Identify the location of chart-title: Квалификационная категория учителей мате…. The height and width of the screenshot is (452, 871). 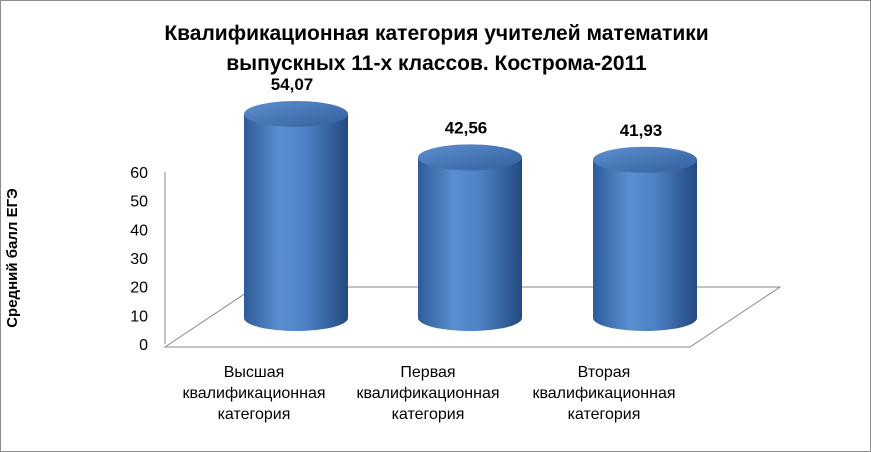
(436, 49).